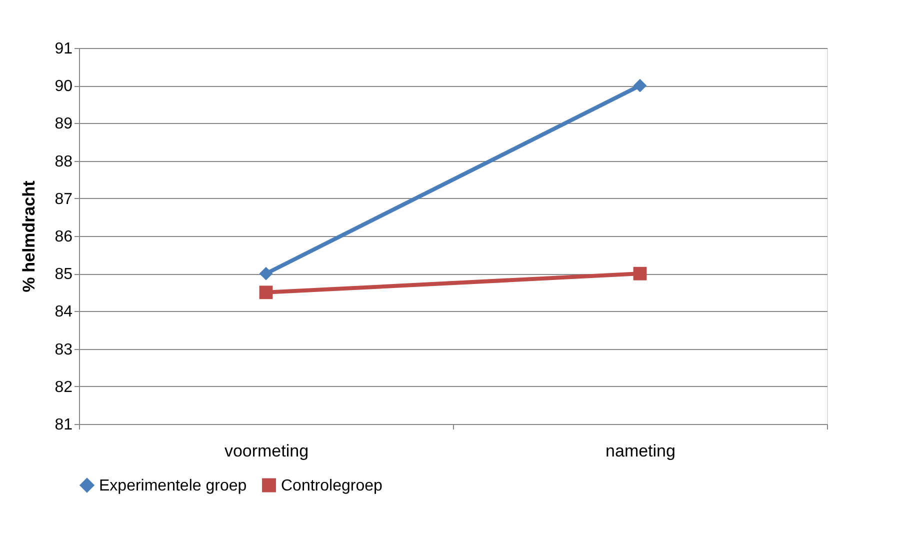  What do you see at coordinates (331, 485) in the screenshot?
I see `legend-label: Controlegroep` at bounding box center [331, 485].